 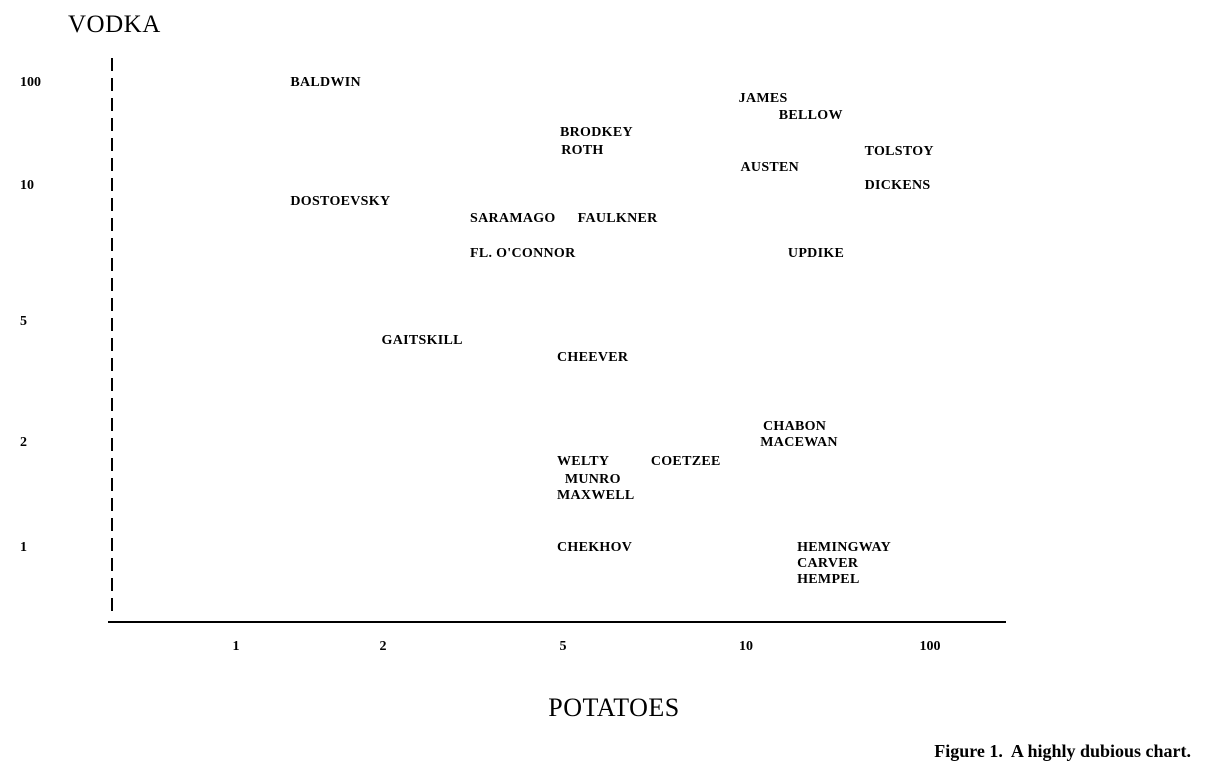 I want to click on point-label-coetzee: COETZEE, so click(x=685, y=461).